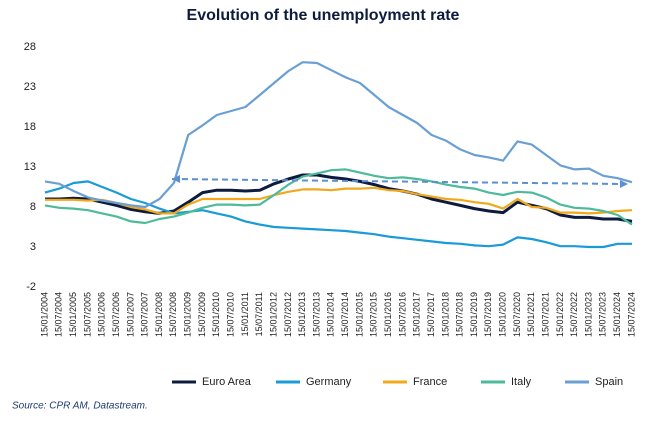  What do you see at coordinates (173, 314) in the screenshot?
I see `x-tick-label: 15/07/2008` at bounding box center [173, 314].